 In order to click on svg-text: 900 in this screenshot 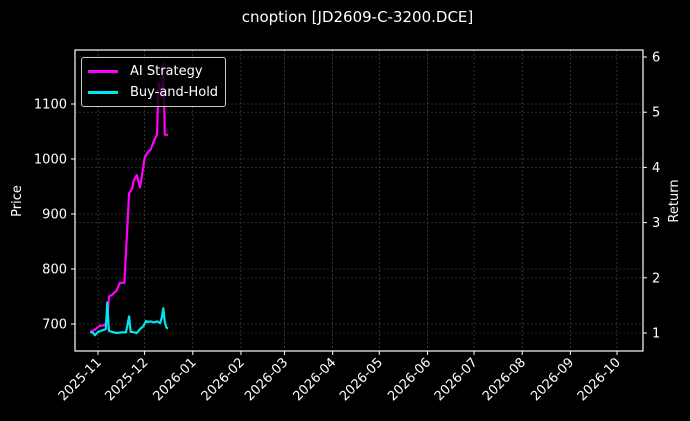, I will do `click(54, 215)`.